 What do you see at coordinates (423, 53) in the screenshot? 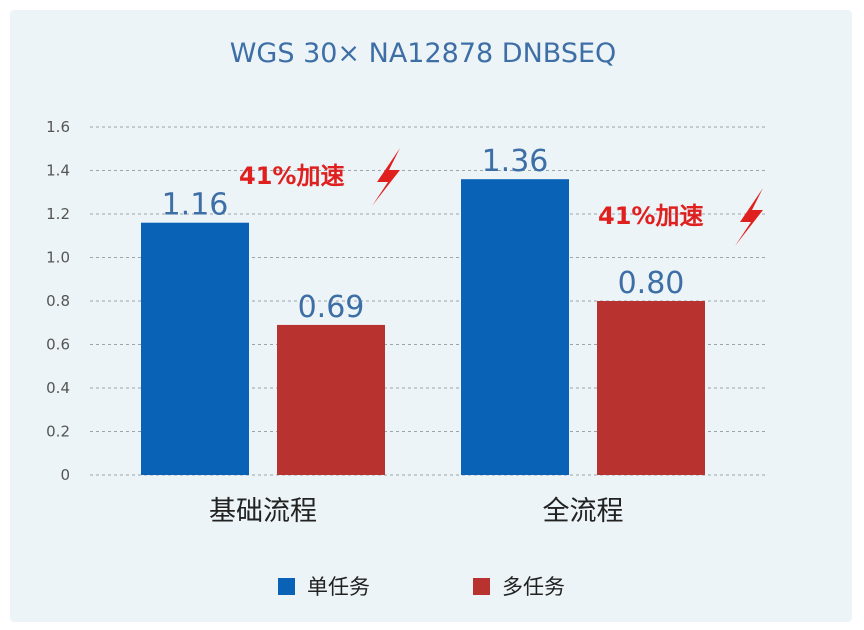
I see `chart-title: WGS 30× NA12878 DNBSEQ` at bounding box center [423, 53].